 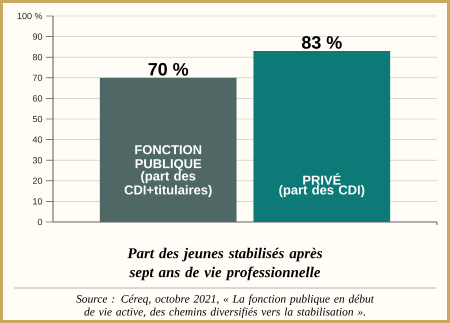 What do you see at coordinates (37, 98) in the screenshot?
I see `y-tick-label: 60` at bounding box center [37, 98].